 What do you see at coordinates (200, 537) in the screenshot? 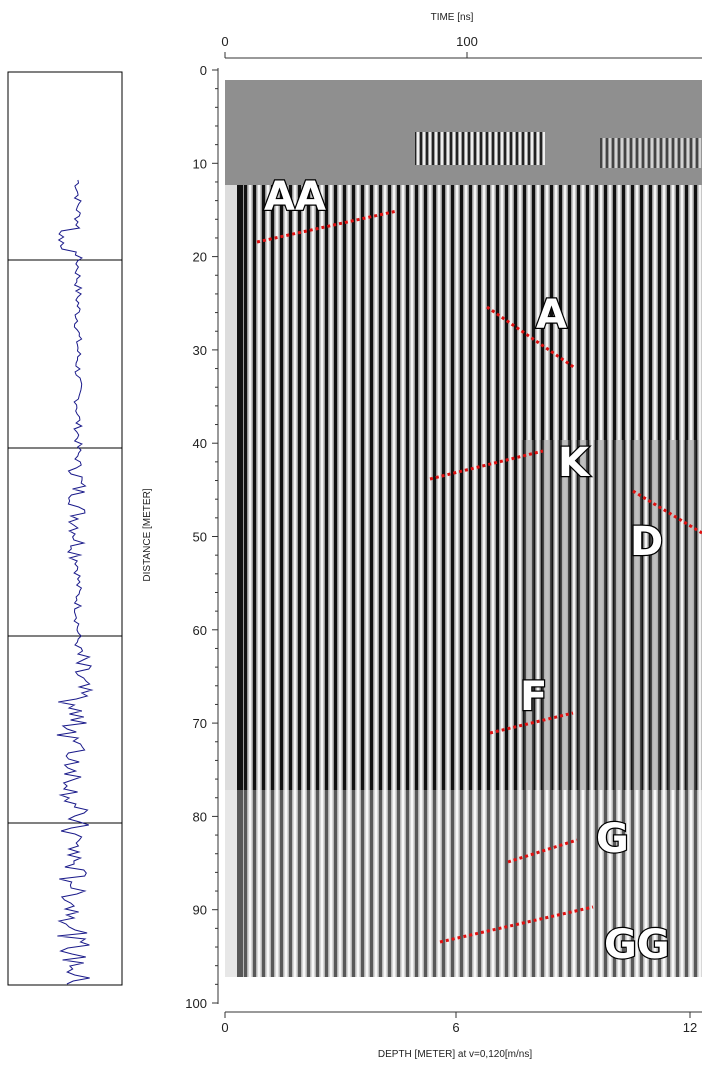
I see `y-tick-label: 50` at bounding box center [200, 537].